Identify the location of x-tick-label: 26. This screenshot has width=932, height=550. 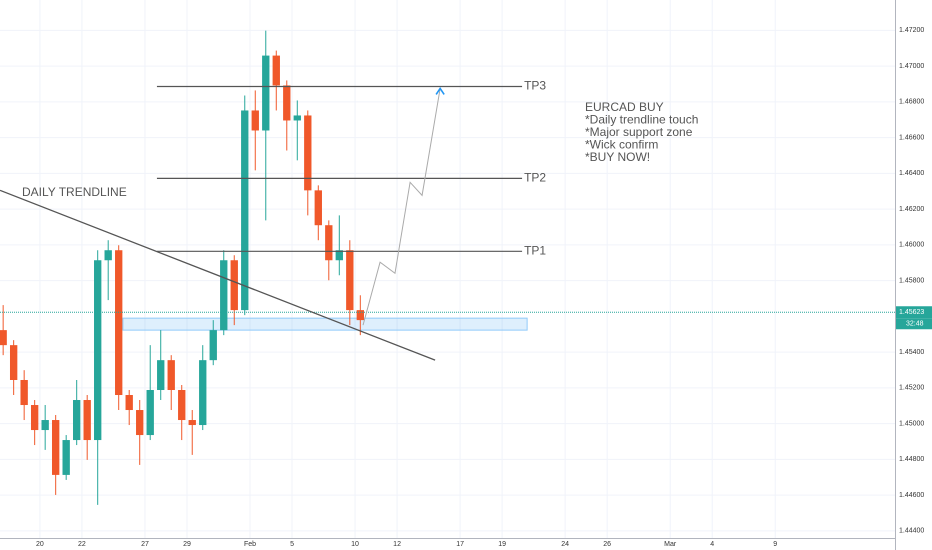
(607, 544).